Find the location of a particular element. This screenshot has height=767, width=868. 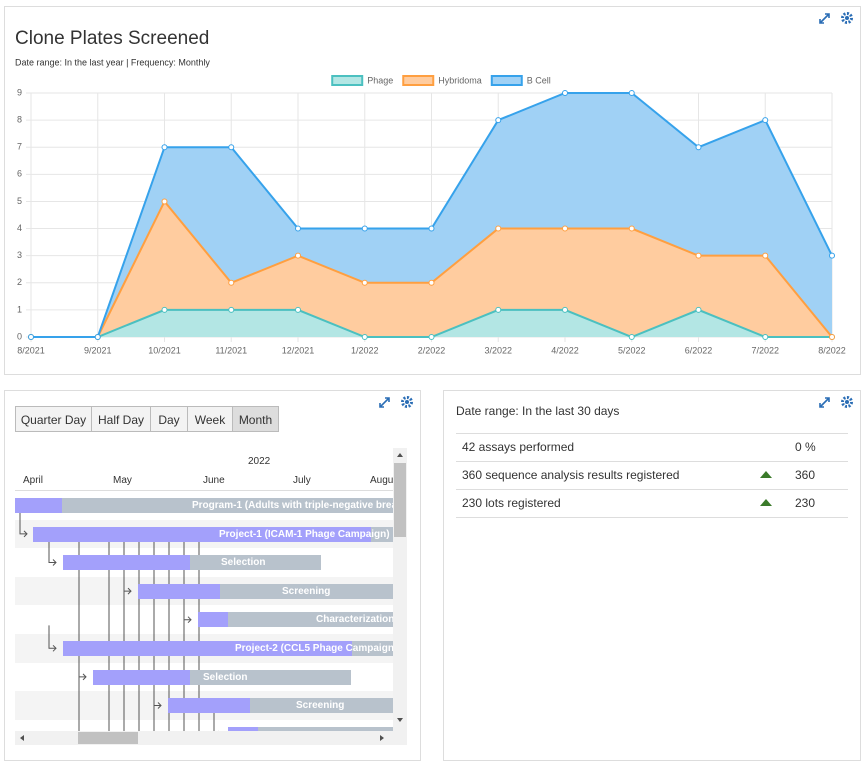

task-bar: Characterization is located at coordinates (295, 620).